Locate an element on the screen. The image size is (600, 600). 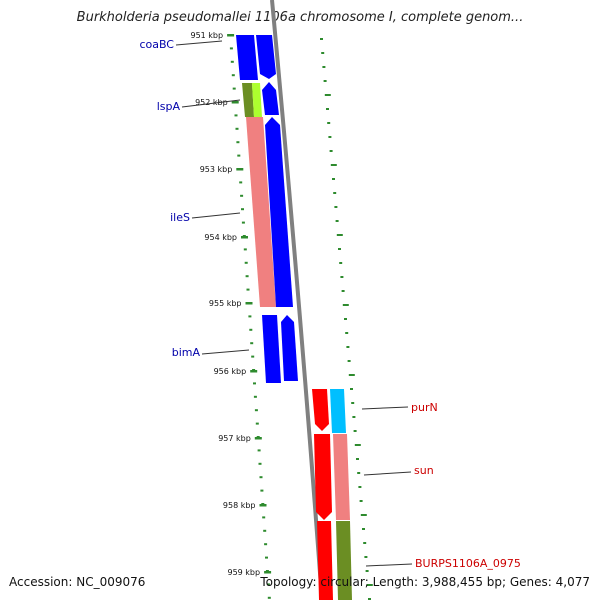
gene-ileS is located at coordinates (269, 212).